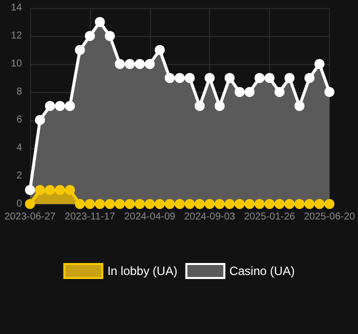  I want to click on y-tick-label: 8, so click(19, 92).